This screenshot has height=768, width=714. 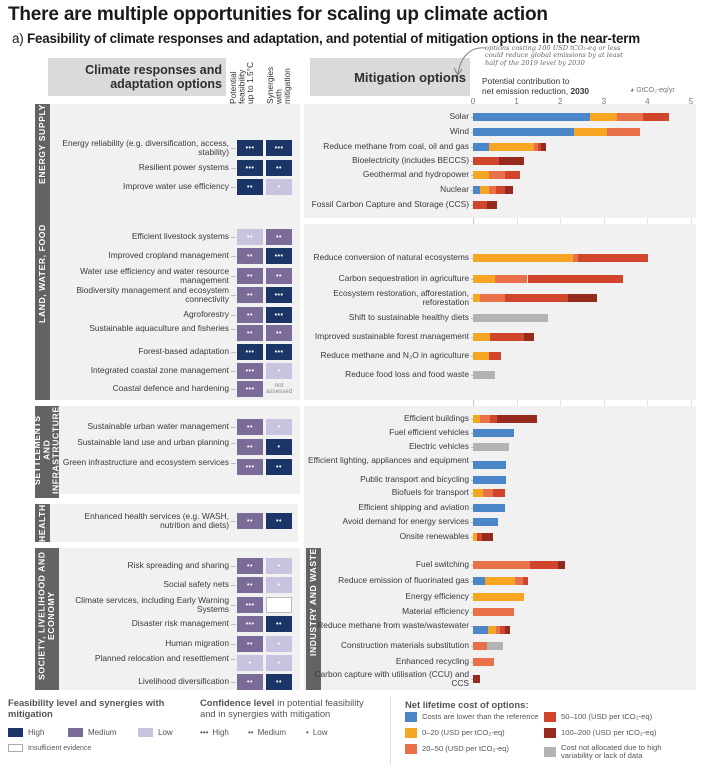 What do you see at coordinates (600, 733) in the screenshot?
I see `cost-legend-item-c100_200: 100–200 (USD per tCO₂-eq)` at bounding box center [600, 733].